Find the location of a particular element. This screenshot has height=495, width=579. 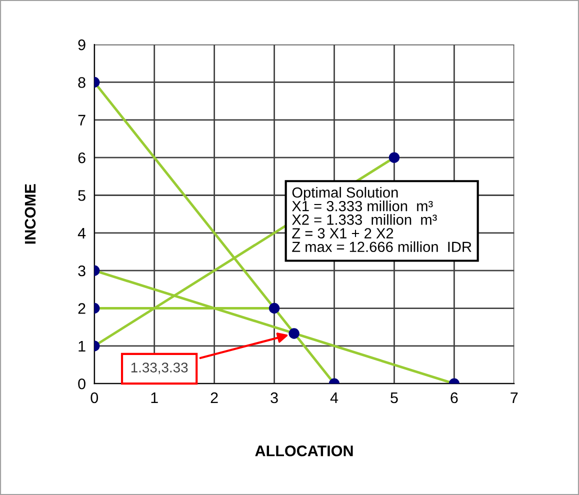

y-tick-label: 7 is located at coordinates (82, 120).